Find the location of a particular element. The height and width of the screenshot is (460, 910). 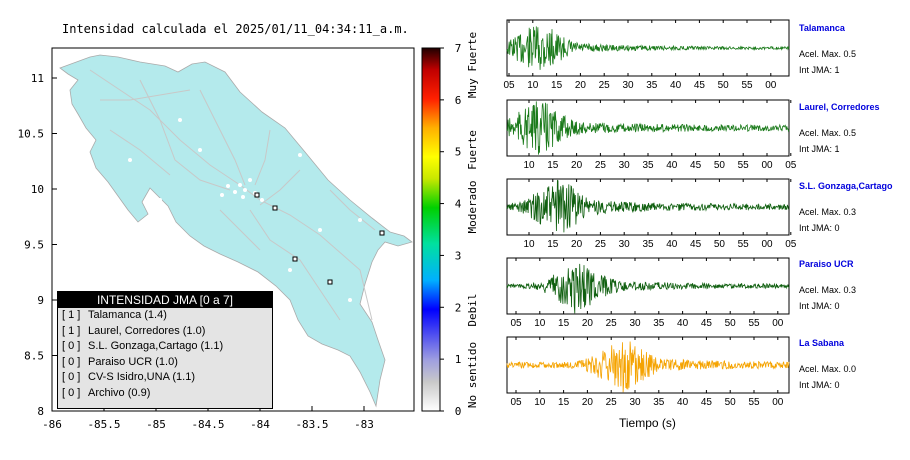

station-jma-intensity: Int JMA: 0 is located at coordinates (819, 306).